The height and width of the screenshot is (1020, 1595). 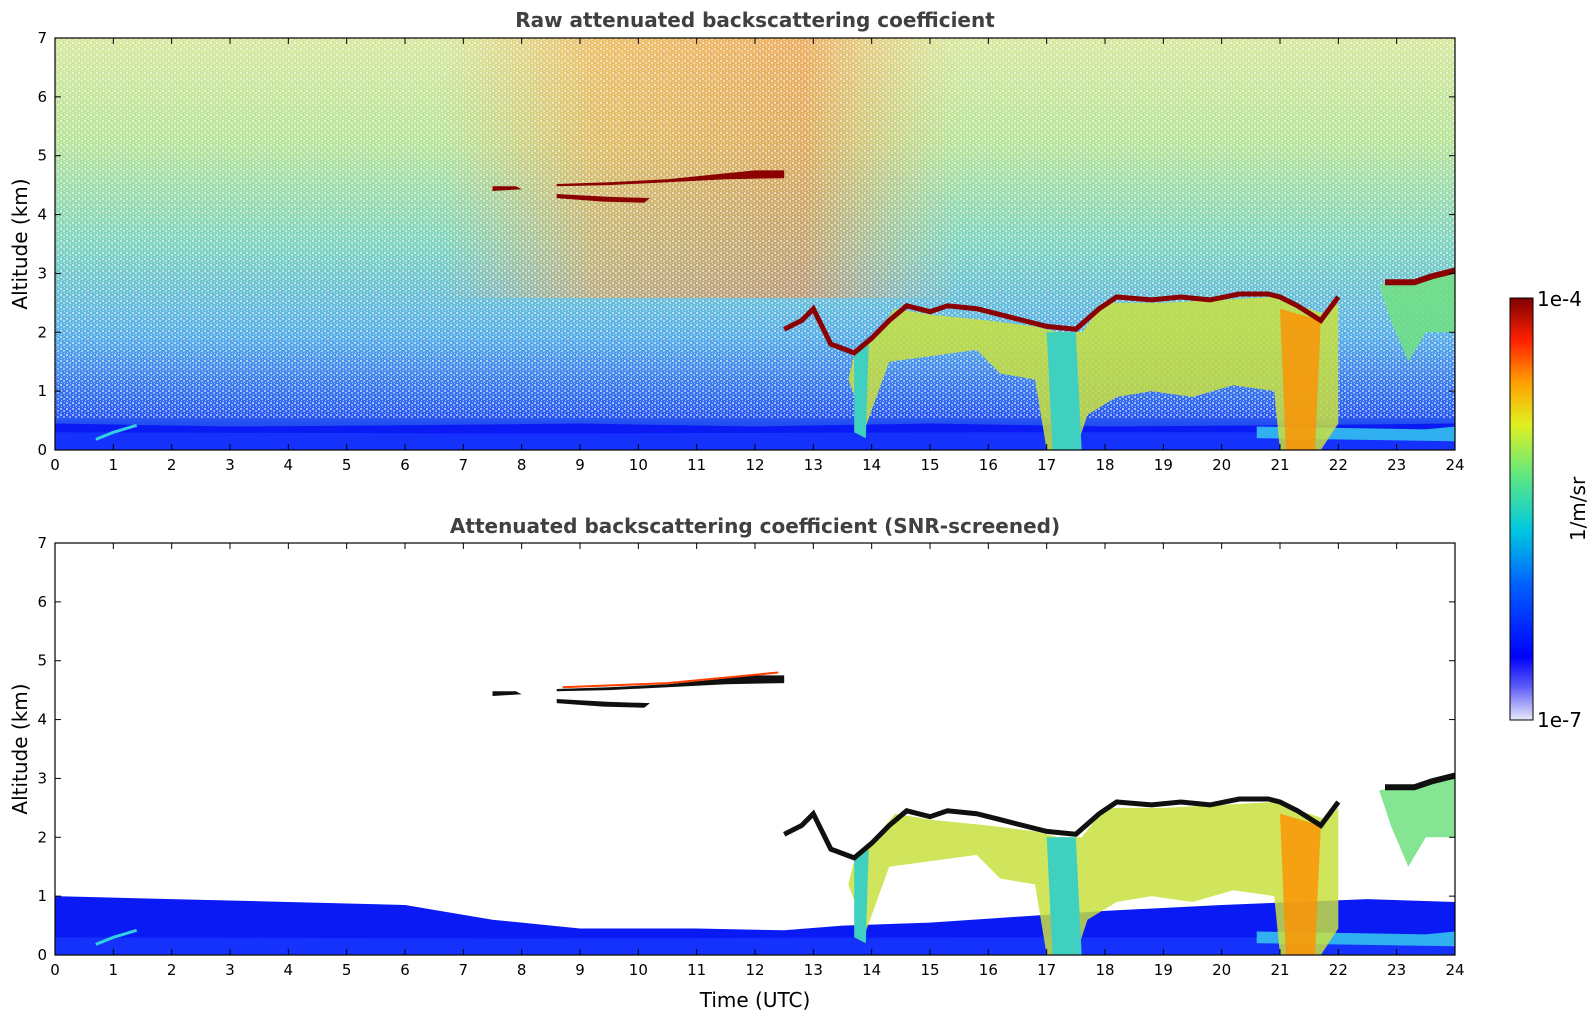 What do you see at coordinates (988, 465) in the screenshot?
I see `raw-xtick-label: 16` at bounding box center [988, 465].